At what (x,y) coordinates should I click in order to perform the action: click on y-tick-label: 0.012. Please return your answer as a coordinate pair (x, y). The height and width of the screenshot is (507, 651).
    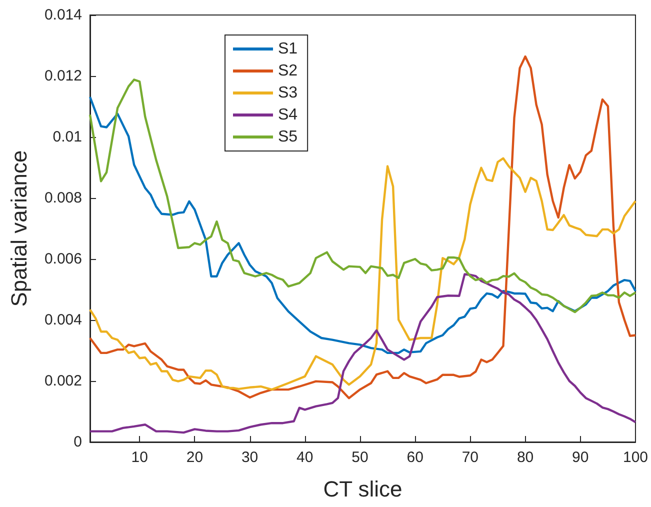
    Looking at the image, I should click on (63, 76).